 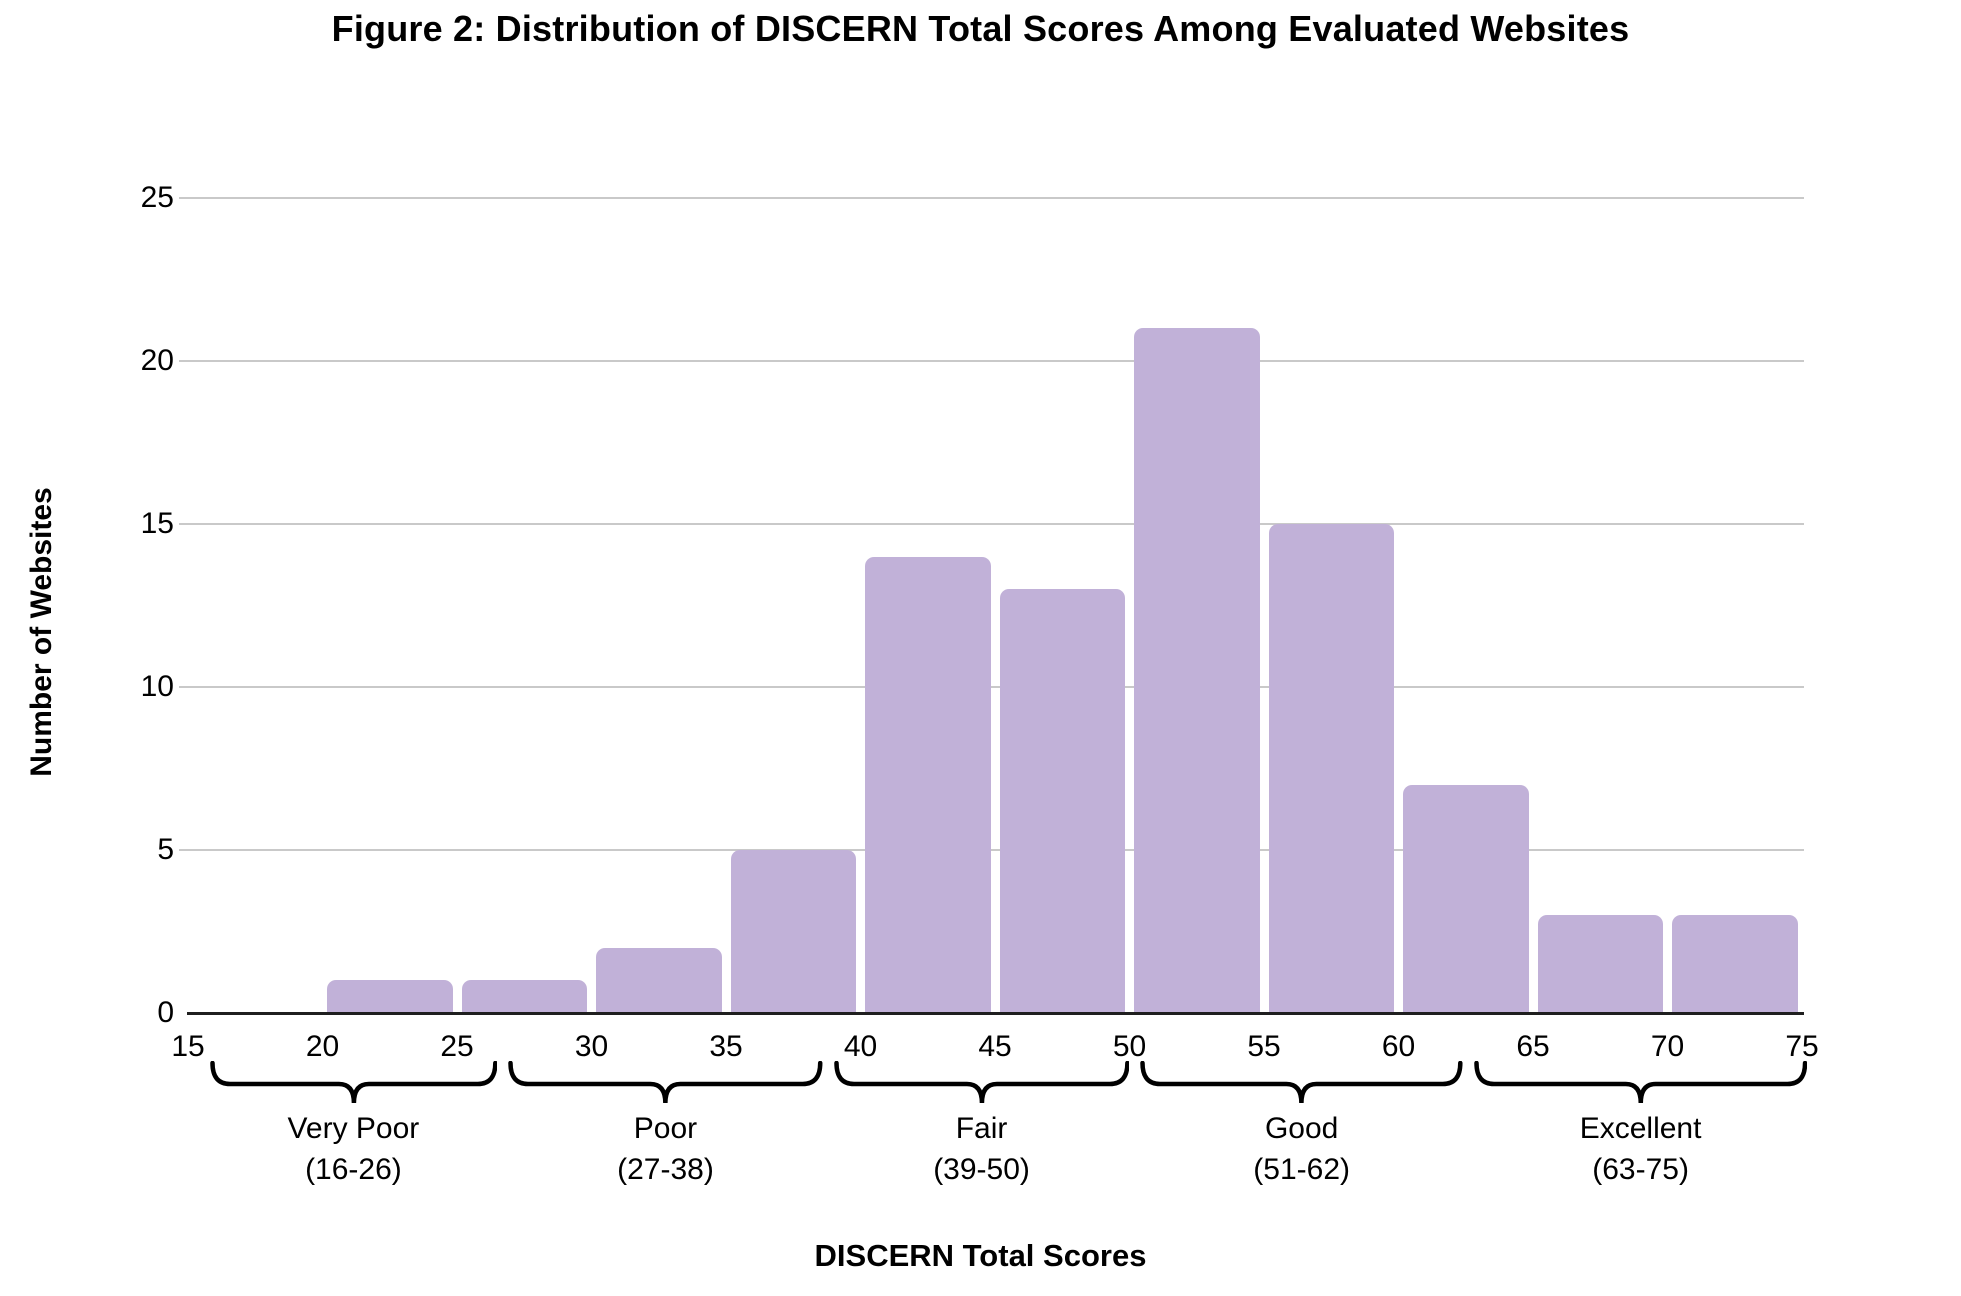 I want to click on x-tick-label-50: 50, so click(x=1129, y=1046).